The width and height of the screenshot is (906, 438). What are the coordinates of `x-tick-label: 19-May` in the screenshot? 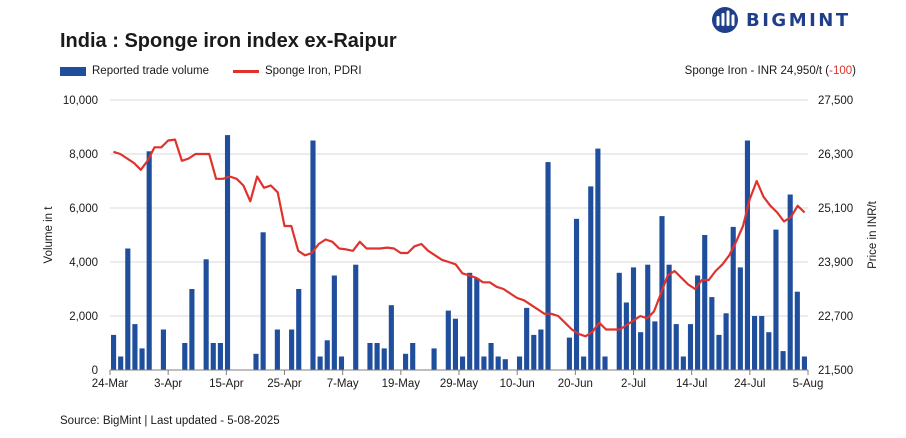 It's located at (401, 384).